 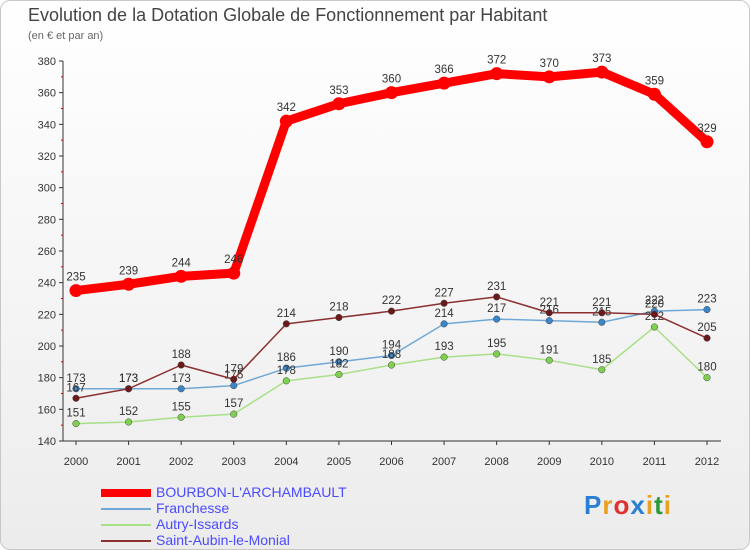 What do you see at coordinates (654, 81) in the screenshot?
I see `data-label-bourbon-l-archambault: 359` at bounding box center [654, 81].